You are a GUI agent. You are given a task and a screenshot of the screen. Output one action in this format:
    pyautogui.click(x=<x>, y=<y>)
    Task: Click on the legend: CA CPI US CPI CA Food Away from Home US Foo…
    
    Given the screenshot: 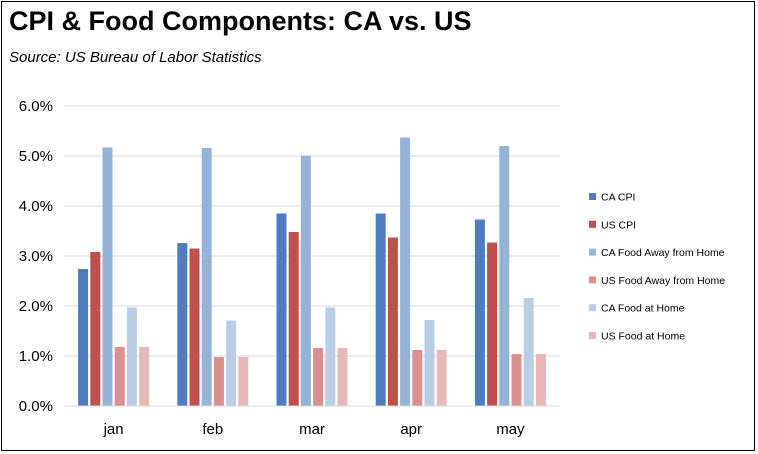 What is the action you would take?
    pyautogui.click(x=657, y=267)
    